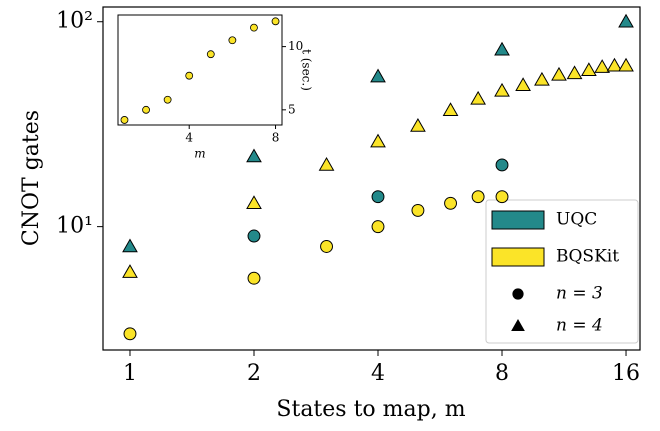  What do you see at coordinates (307, 70) in the screenshot?
I see `inset-y-label: t (sec.)` at bounding box center [307, 70].